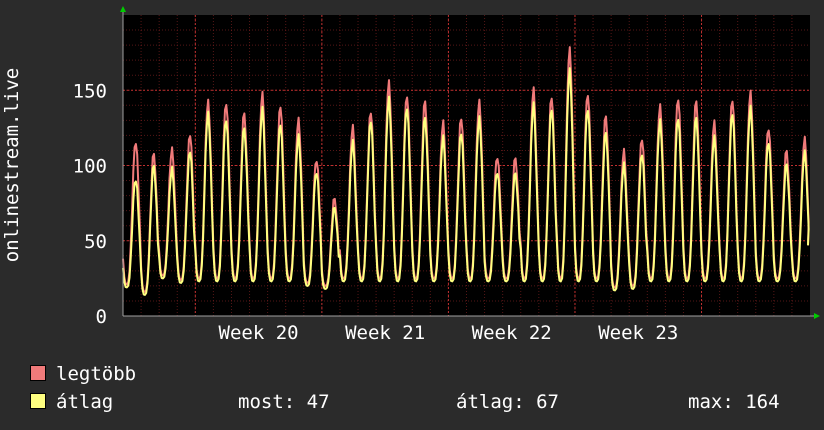  What do you see at coordinates (817, 316) in the screenshot?
I see `x-axis-arrow` at bounding box center [817, 316].